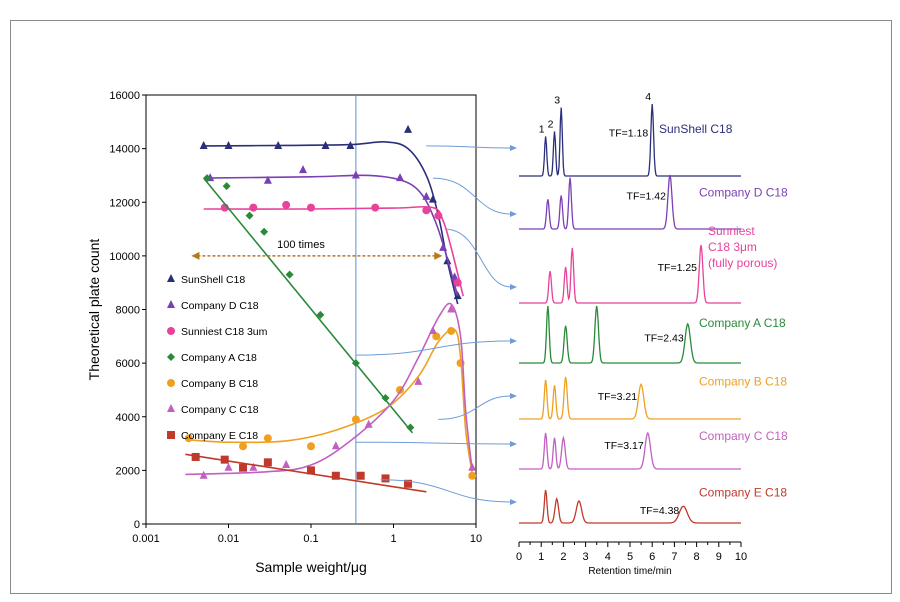 The image size is (900, 602). Describe the element at coordinates (696, 129) in the screenshot. I see `column-name-label: SunShell C18` at that location.